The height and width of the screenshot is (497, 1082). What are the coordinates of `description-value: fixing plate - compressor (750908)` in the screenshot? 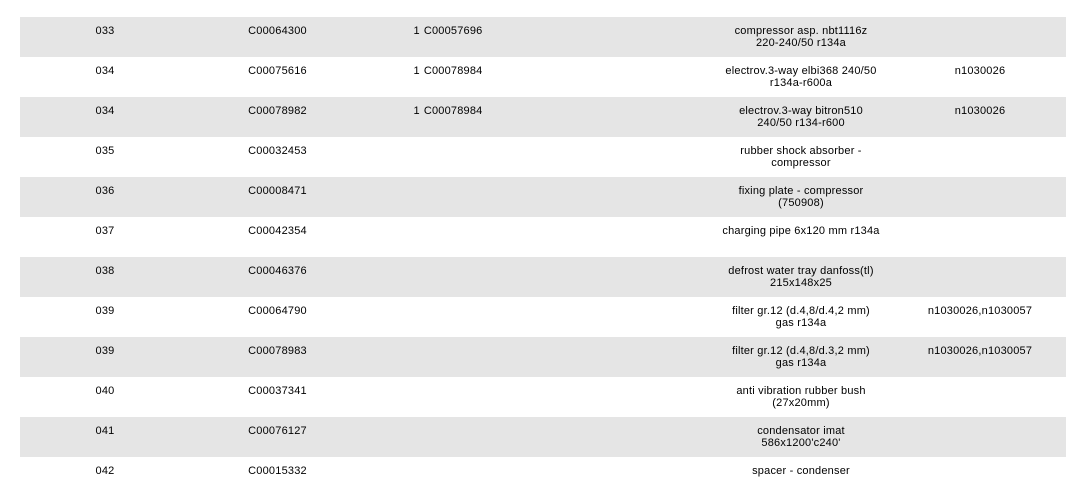 It's located at (801, 197).